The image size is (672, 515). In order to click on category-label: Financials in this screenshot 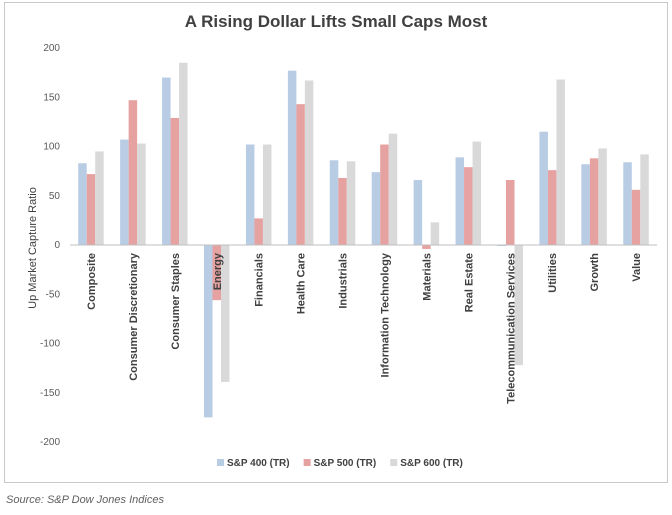, I will do `click(260, 280)`.